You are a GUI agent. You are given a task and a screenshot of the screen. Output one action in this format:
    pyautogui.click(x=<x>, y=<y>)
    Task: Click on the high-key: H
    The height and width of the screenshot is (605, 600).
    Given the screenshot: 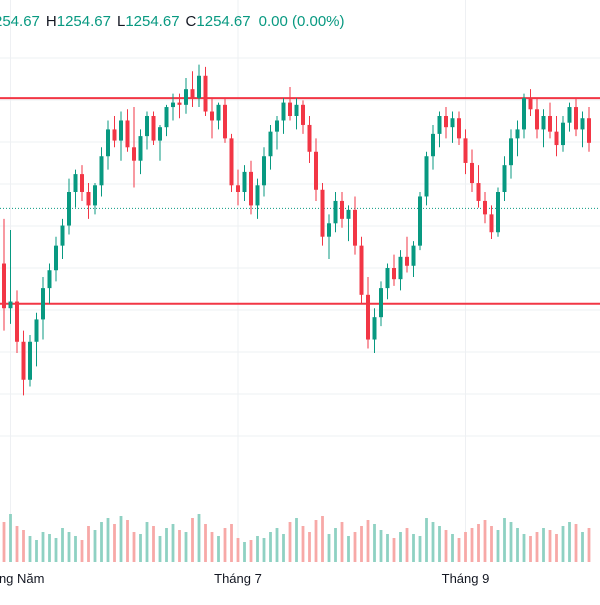 What is the action you would take?
    pyautogui.click(x=51, y=21)
    